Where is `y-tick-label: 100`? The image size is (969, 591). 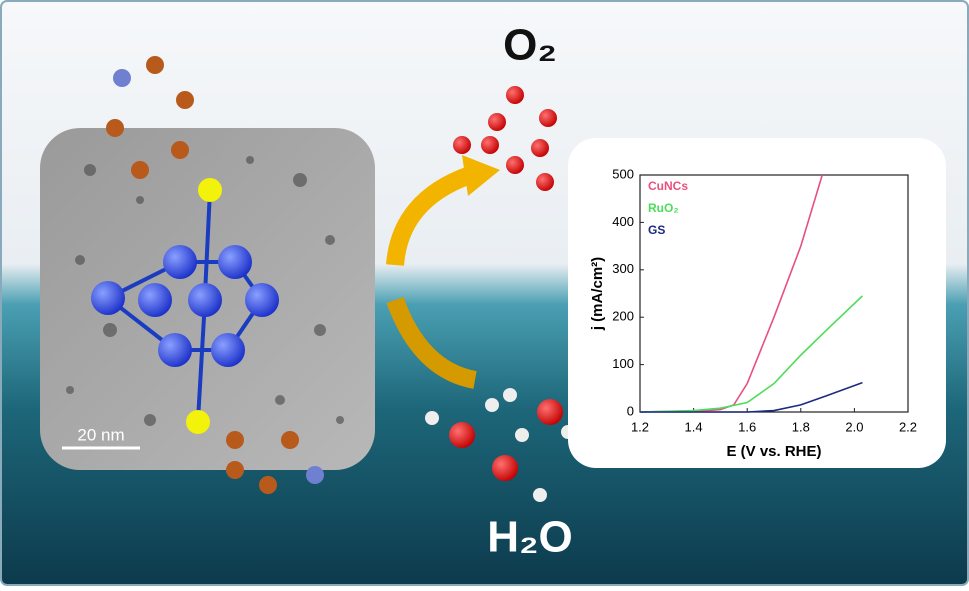 y-tick-label: 100 is located at coordinates (623, 363).